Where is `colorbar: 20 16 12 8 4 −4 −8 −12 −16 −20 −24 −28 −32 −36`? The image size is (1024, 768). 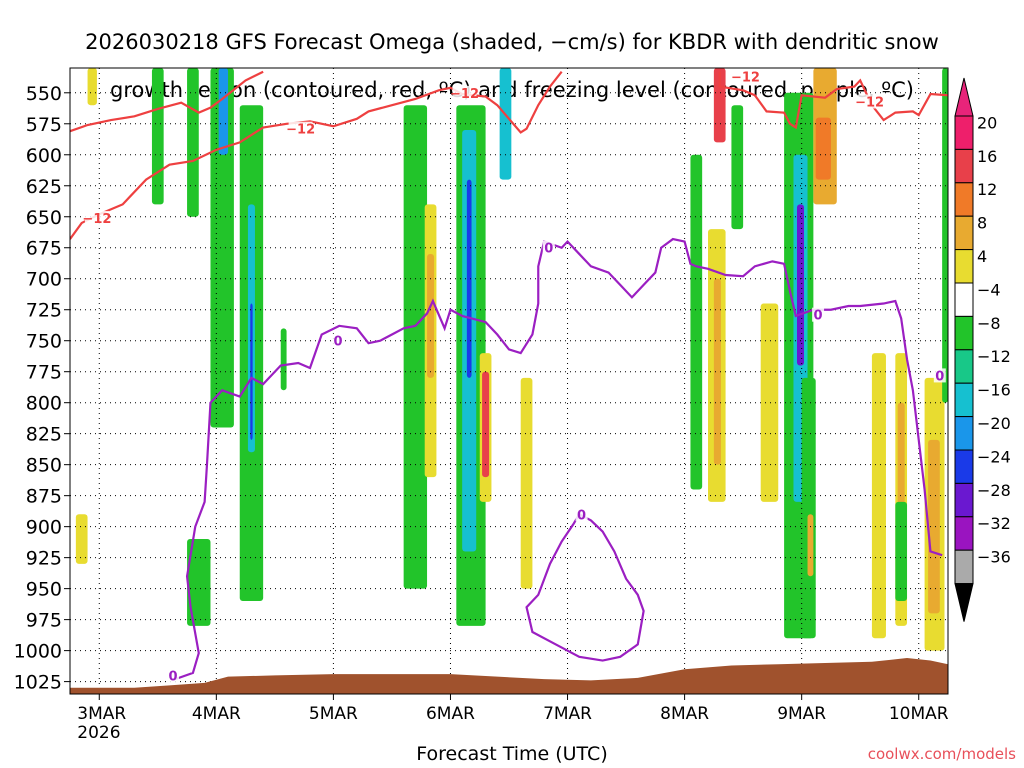
colorbar: 20 16 12 8 4 −4 −8 −12 −16 −20 −24 −28 −32 −36 is located at coordinates (982, 349).